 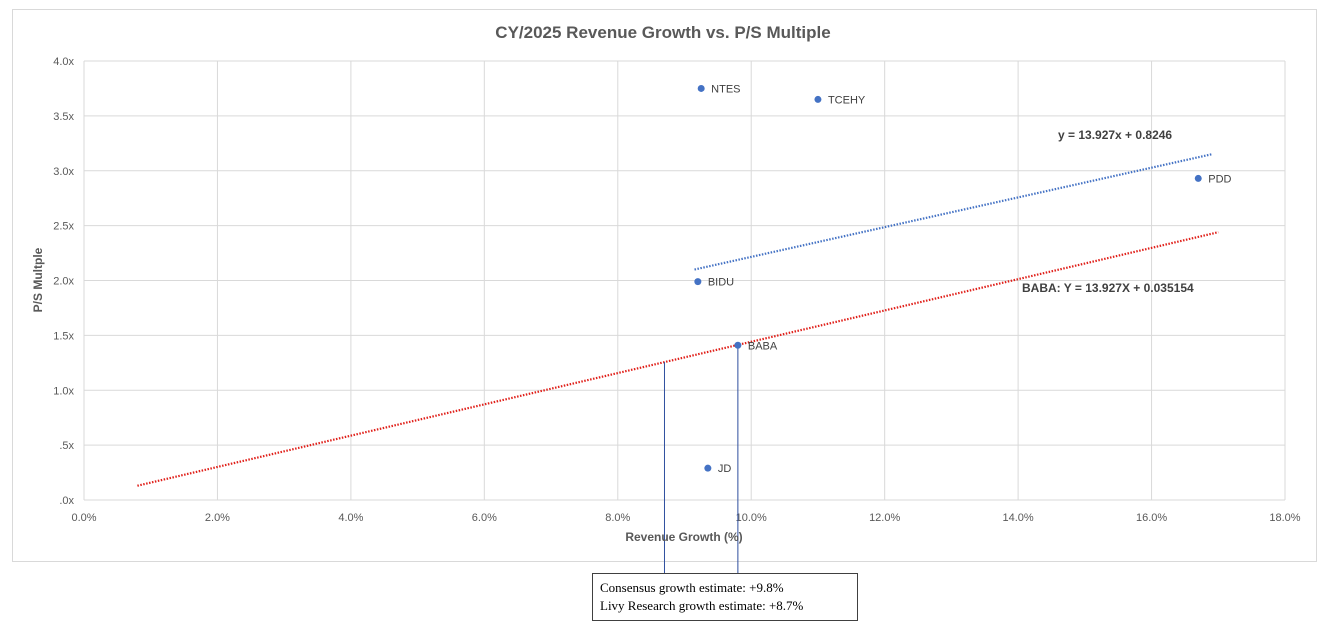 What do you see at coordinates (763, 346) in the screenshot?
I see `point-label-baba: BABA` at bounding box center [763, 346].